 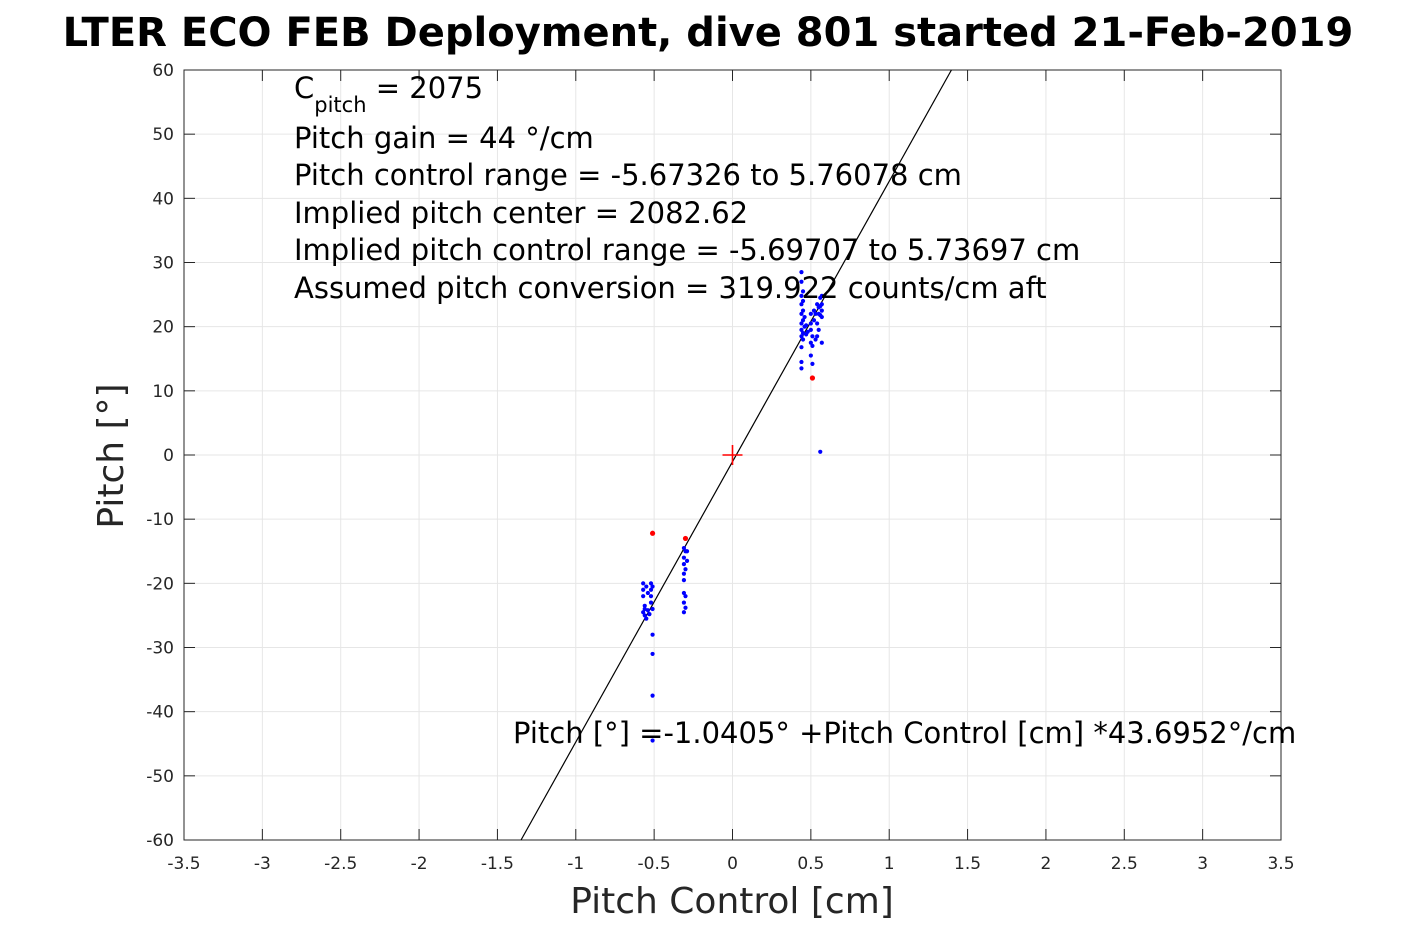 What do you see at coordinates (183, 864) in the screenshot?
I see `x-tick-label: -3.5` at bounding box center [183, 864].